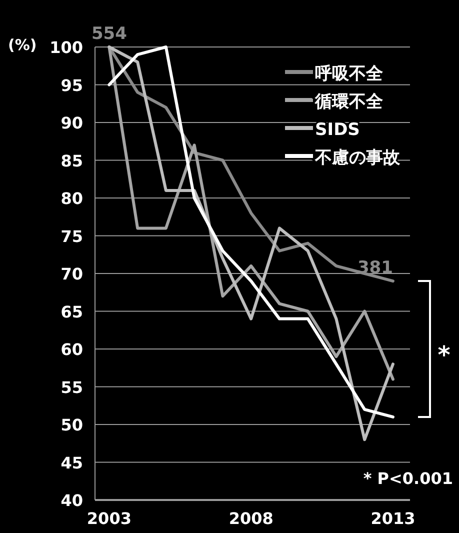 The width and height of the screenshot is (459, 533). Describe the element at coordinates (349, 74) in the screenshot. I see `legend-label: 呼吸不全` at that location.